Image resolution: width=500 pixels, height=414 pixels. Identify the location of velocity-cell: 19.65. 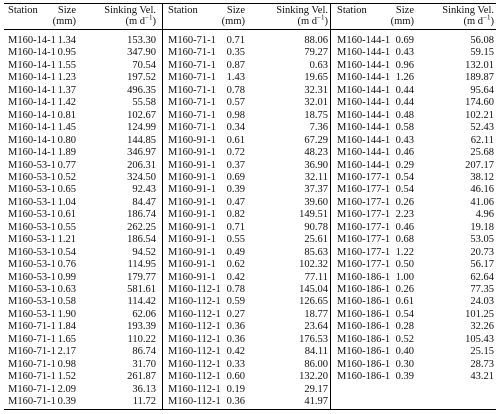
(316, 78).